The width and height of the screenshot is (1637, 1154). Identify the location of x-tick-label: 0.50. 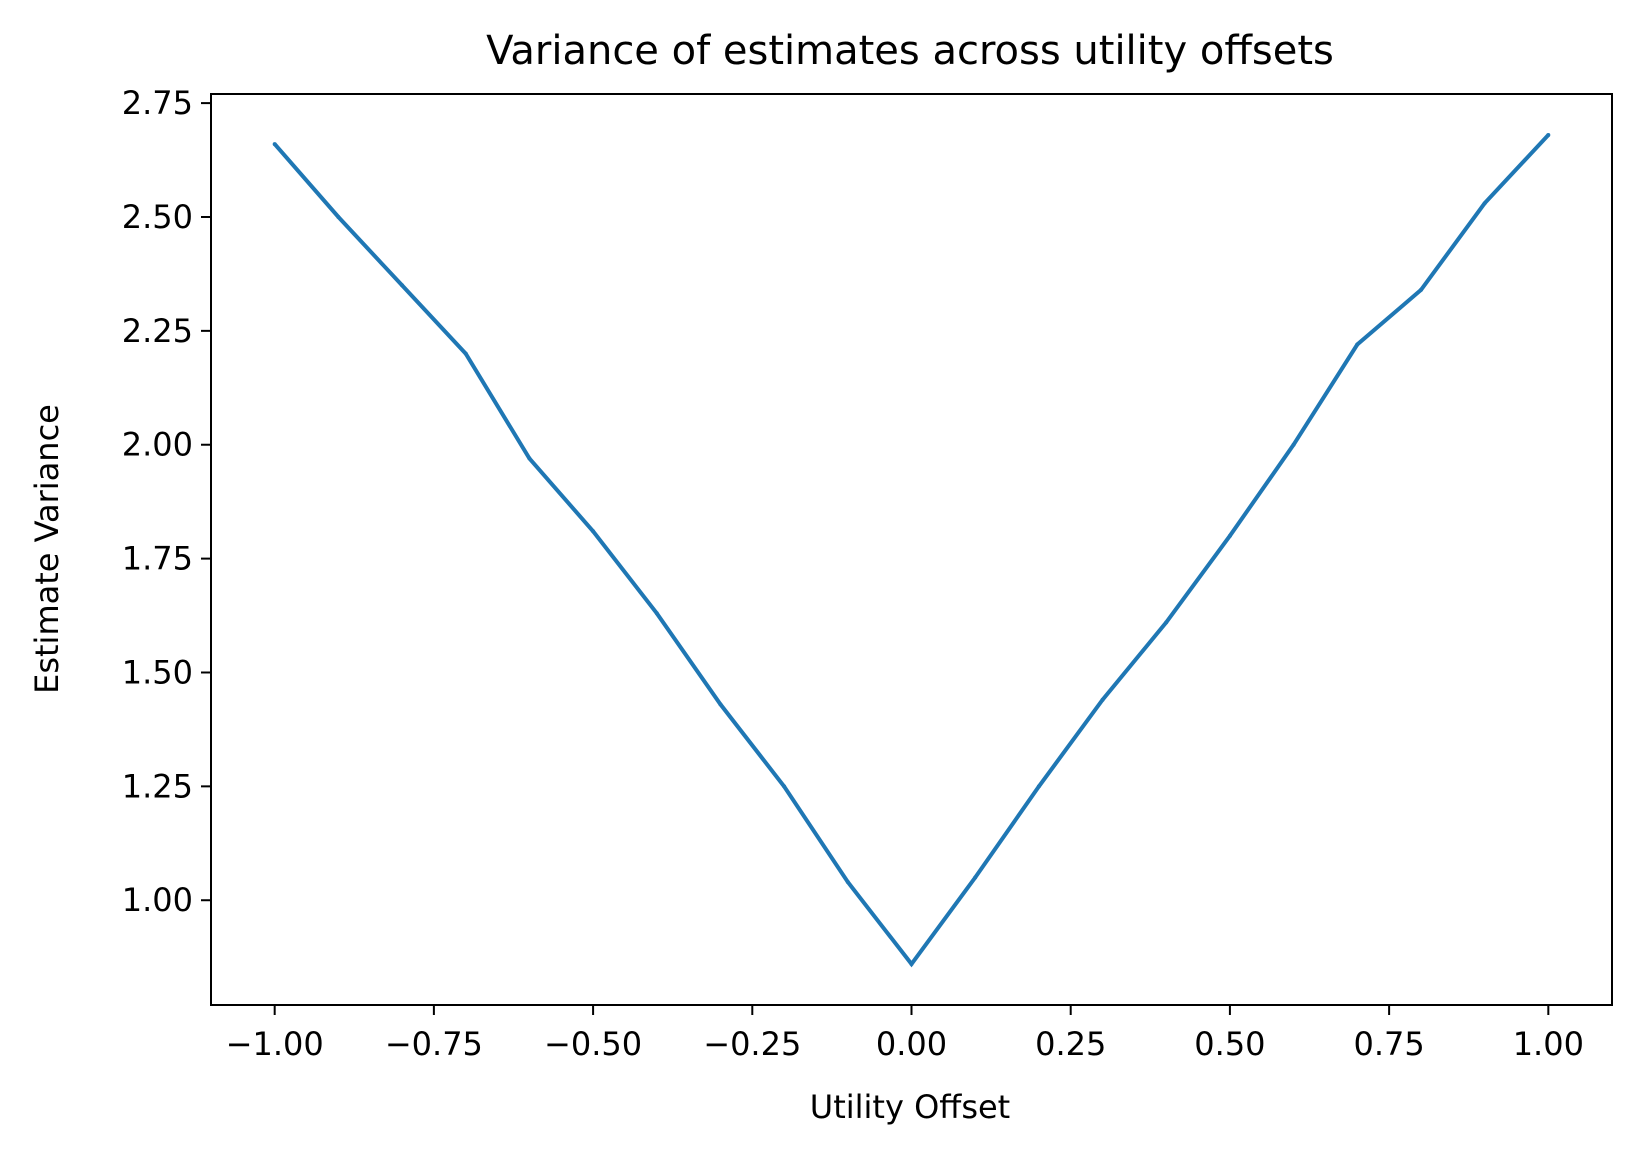
(1229, 1044).